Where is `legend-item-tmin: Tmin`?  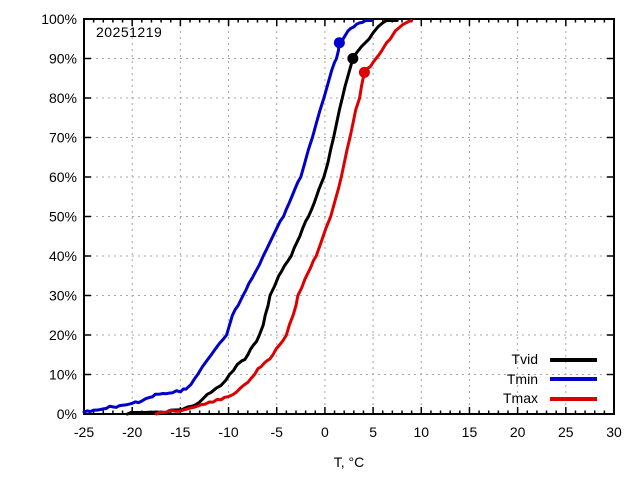 legend-item-tmin: Tmin is located at coordinates (550, 380).